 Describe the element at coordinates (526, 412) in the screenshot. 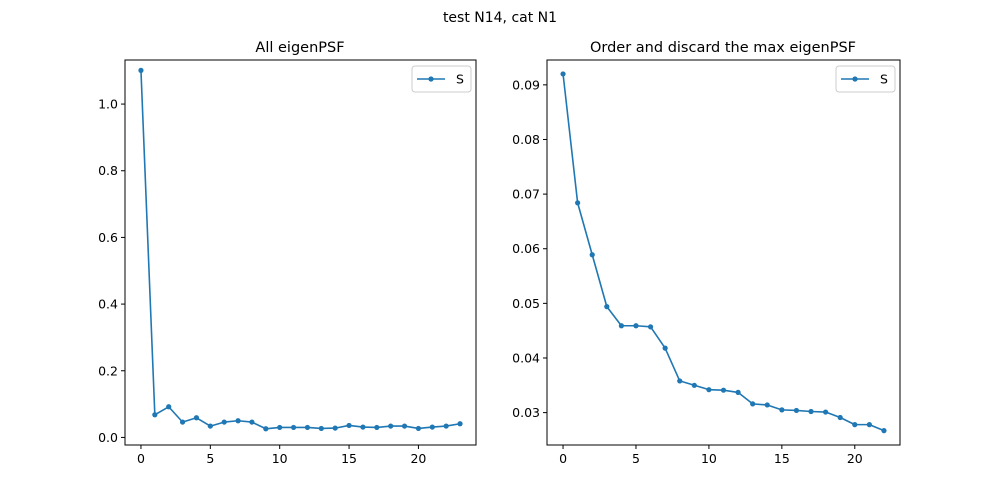

I see `y-tick-label: 0.03` at that location.